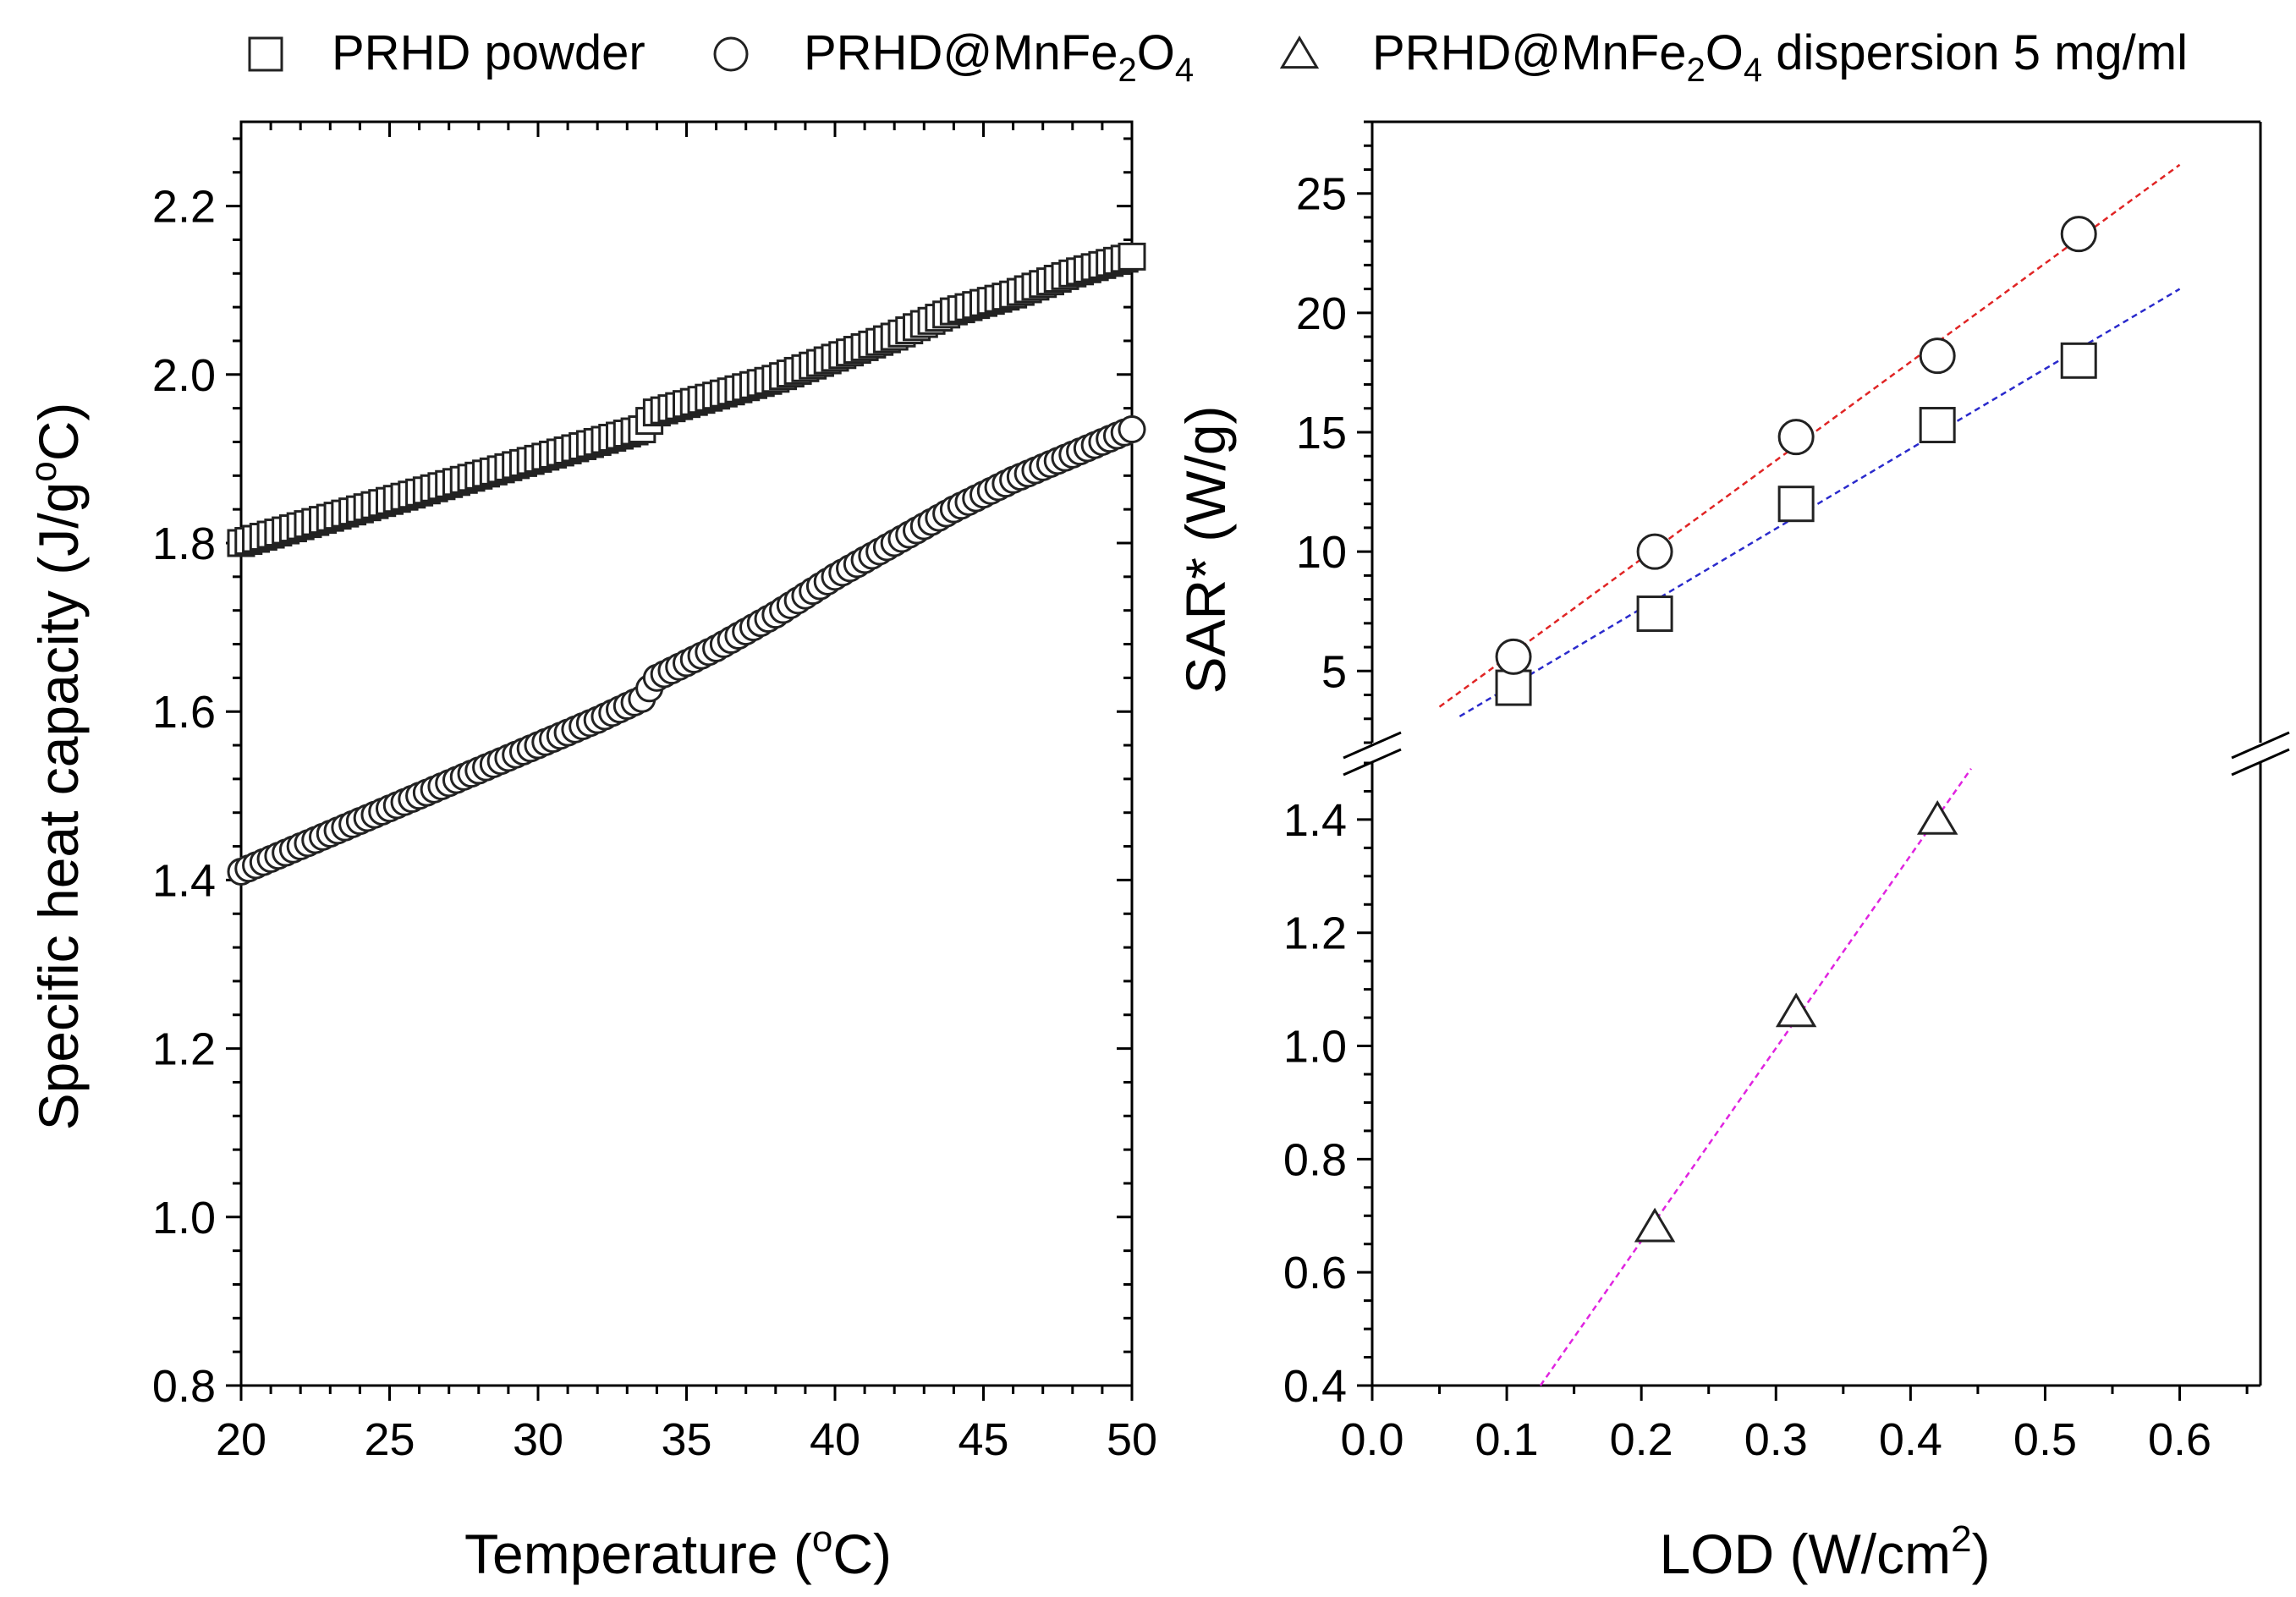 The image size is (2296, 1597). Describe the element at coordinates (1315, 1273) in the screenshot. I see `right-y-tick-label-lower: 0.6` at that location.